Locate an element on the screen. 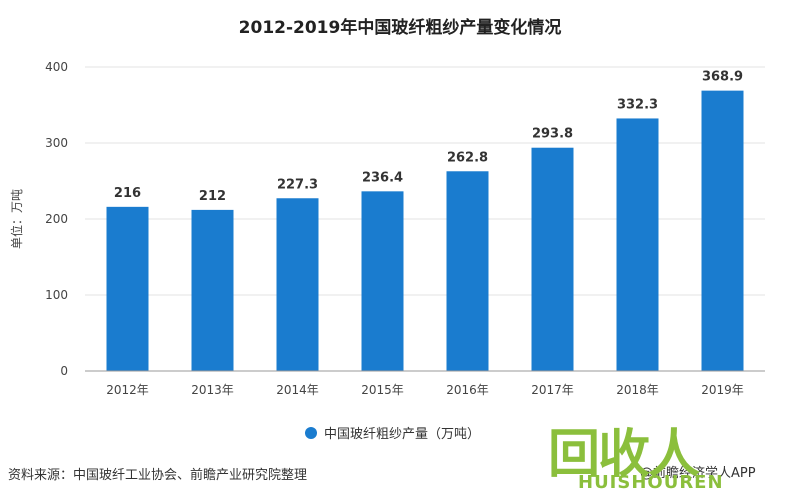 Image resolution: width=800 pixels, height=500 pixels. y-tick-label: 0 is located at coordinates (64, 371).